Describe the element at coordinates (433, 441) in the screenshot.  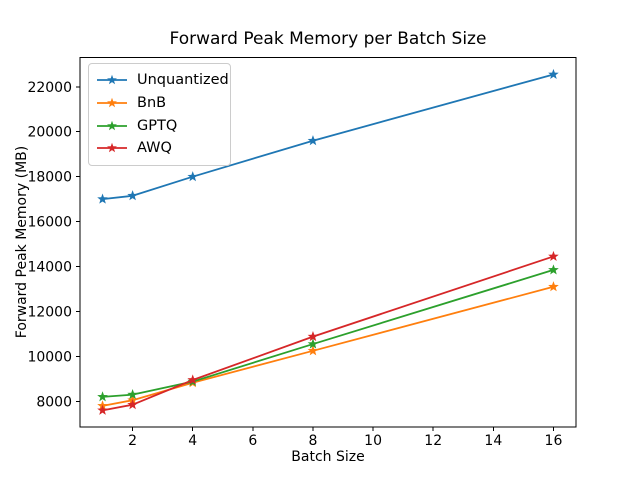
I see `x-tick-label: 12` at that location.